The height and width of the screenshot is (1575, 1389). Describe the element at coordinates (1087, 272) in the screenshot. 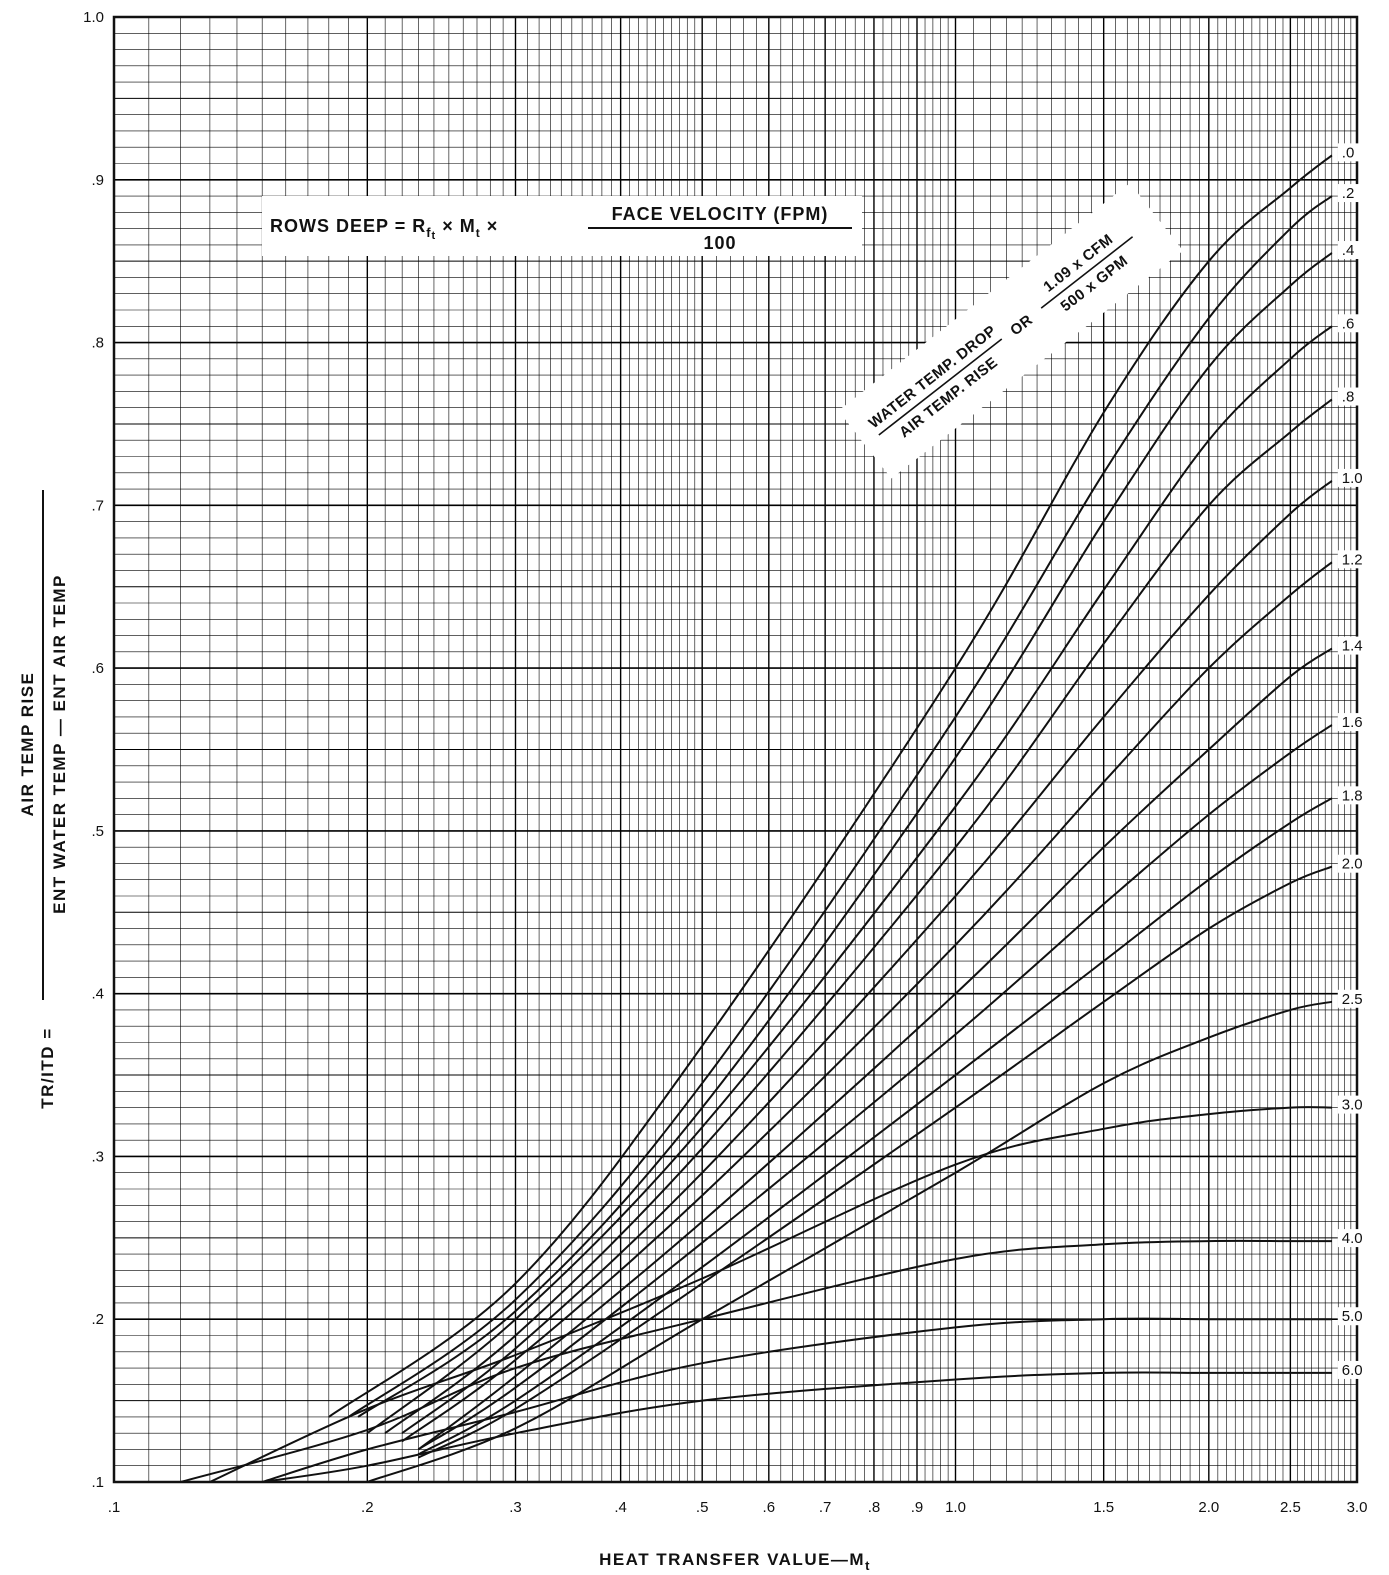

I see `ratio-right-bar` at that location.